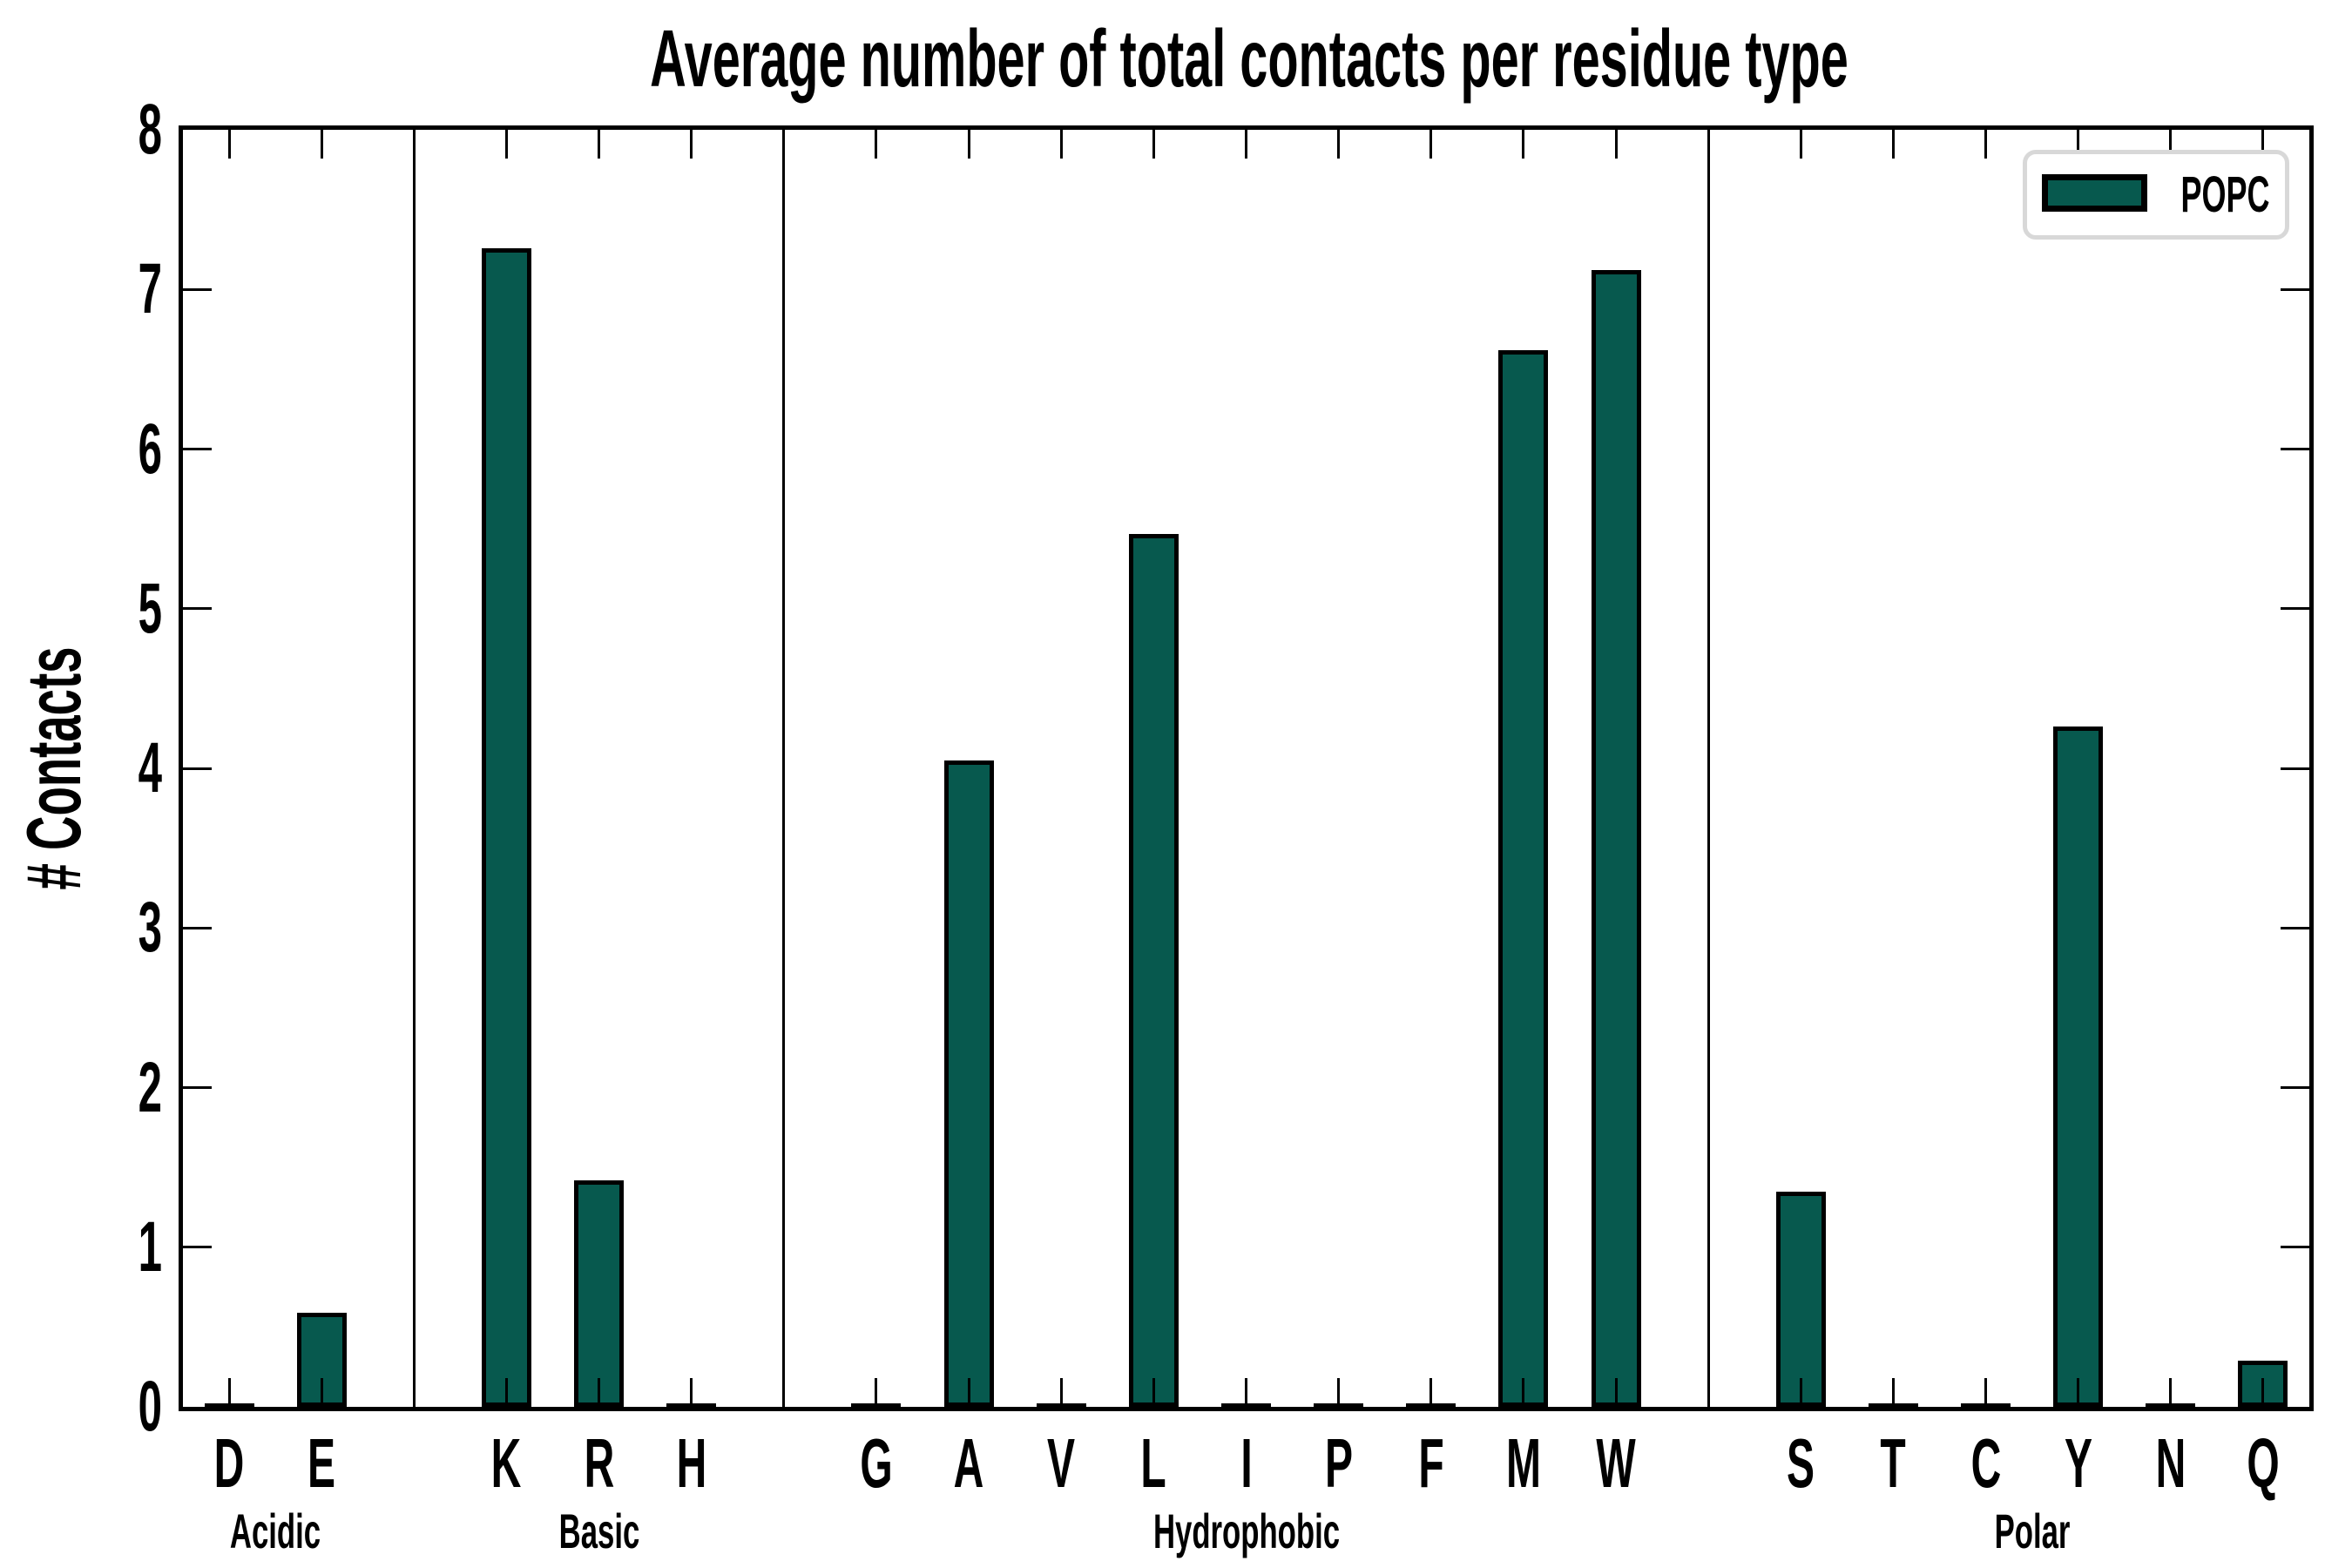  Describe the element at coordinates (1616, 1392) in the screenshot. I see `x-tick-bottom-W` at that location.